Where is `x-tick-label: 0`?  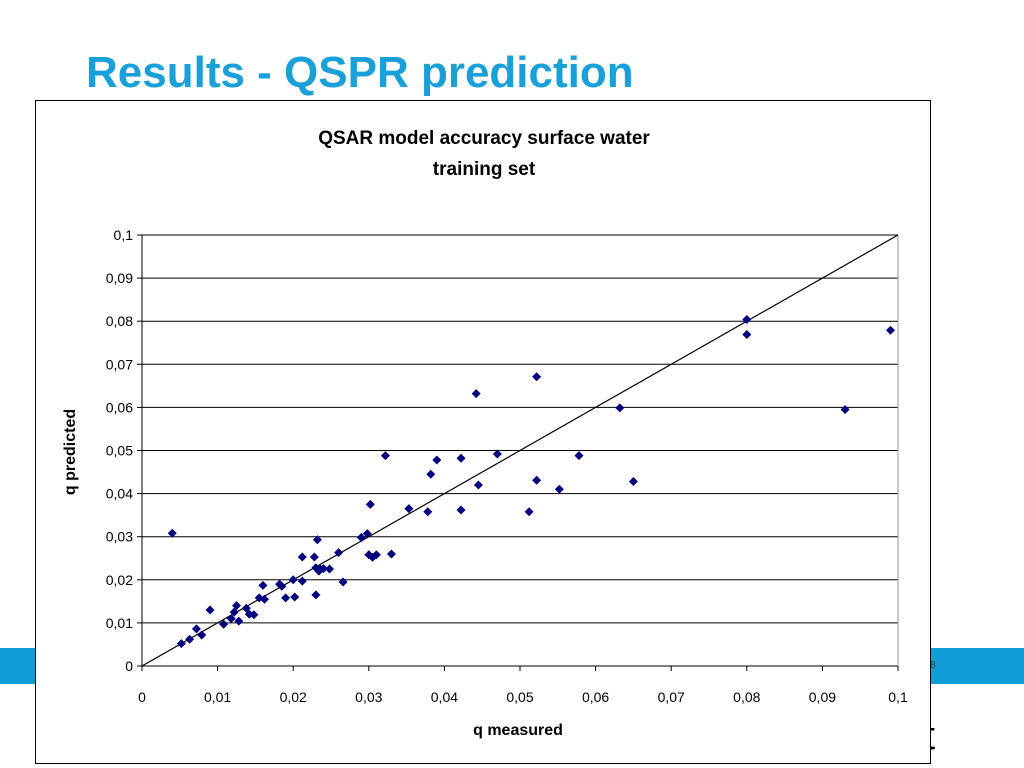 x-tick-label: 0 is located at coordinates (142, 697).